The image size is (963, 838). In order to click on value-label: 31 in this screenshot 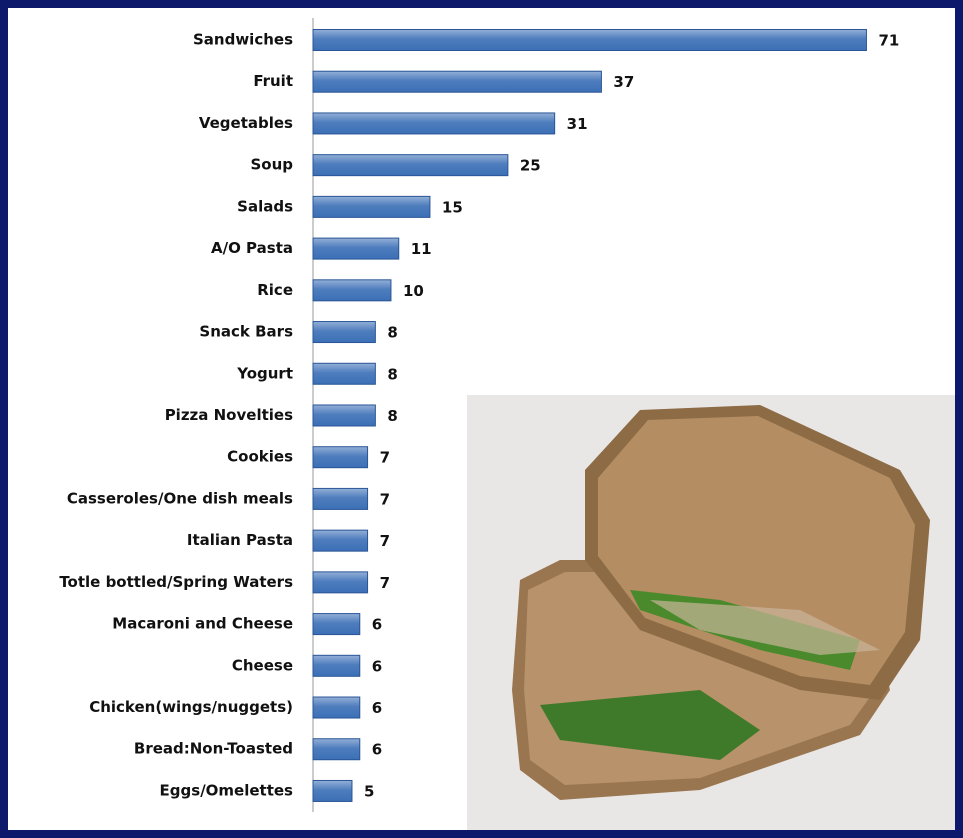, I will do `click(577, 124)`.